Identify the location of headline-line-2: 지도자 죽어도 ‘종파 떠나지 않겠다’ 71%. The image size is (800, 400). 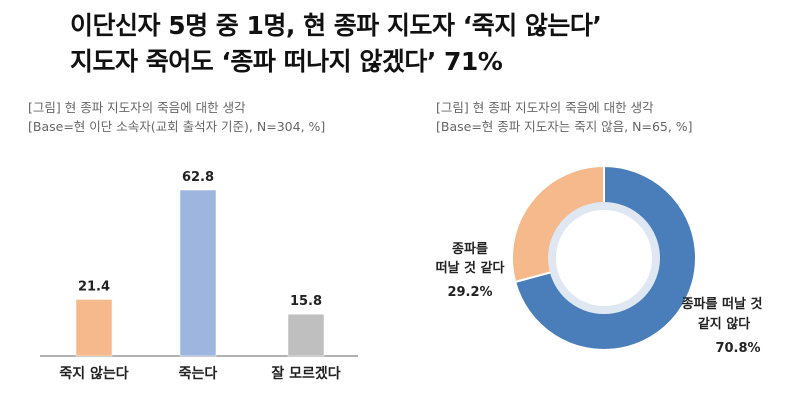
(286, 61).